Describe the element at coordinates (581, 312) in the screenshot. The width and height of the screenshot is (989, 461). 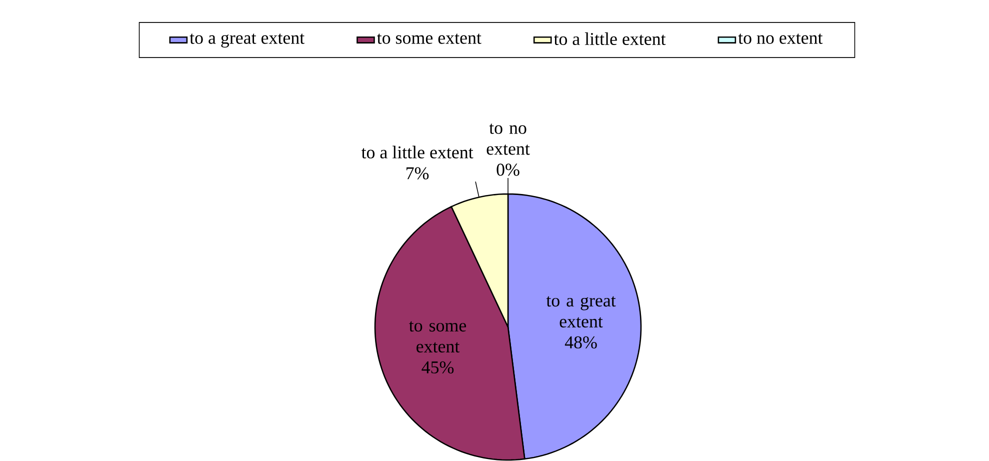
I see `slice-label: to a great extent` at that location.